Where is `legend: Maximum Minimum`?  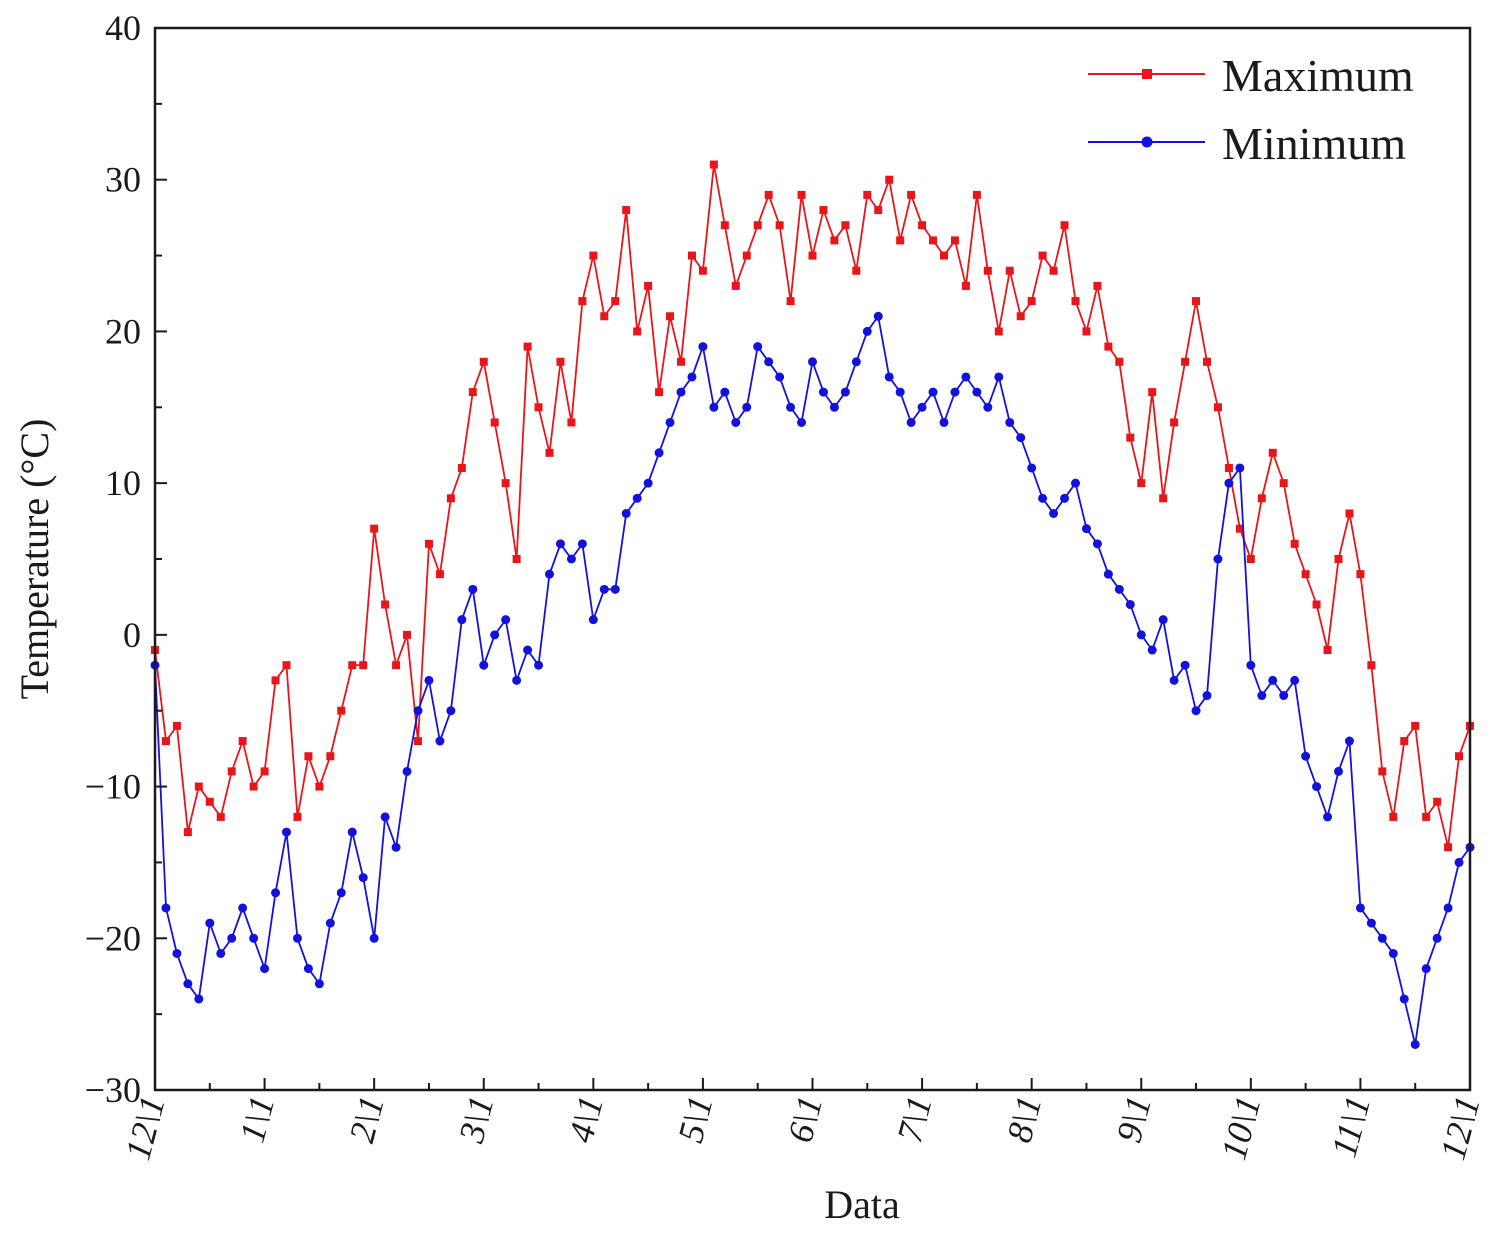
legend: Maximum Minimum is located at coordinates (1251, 109).